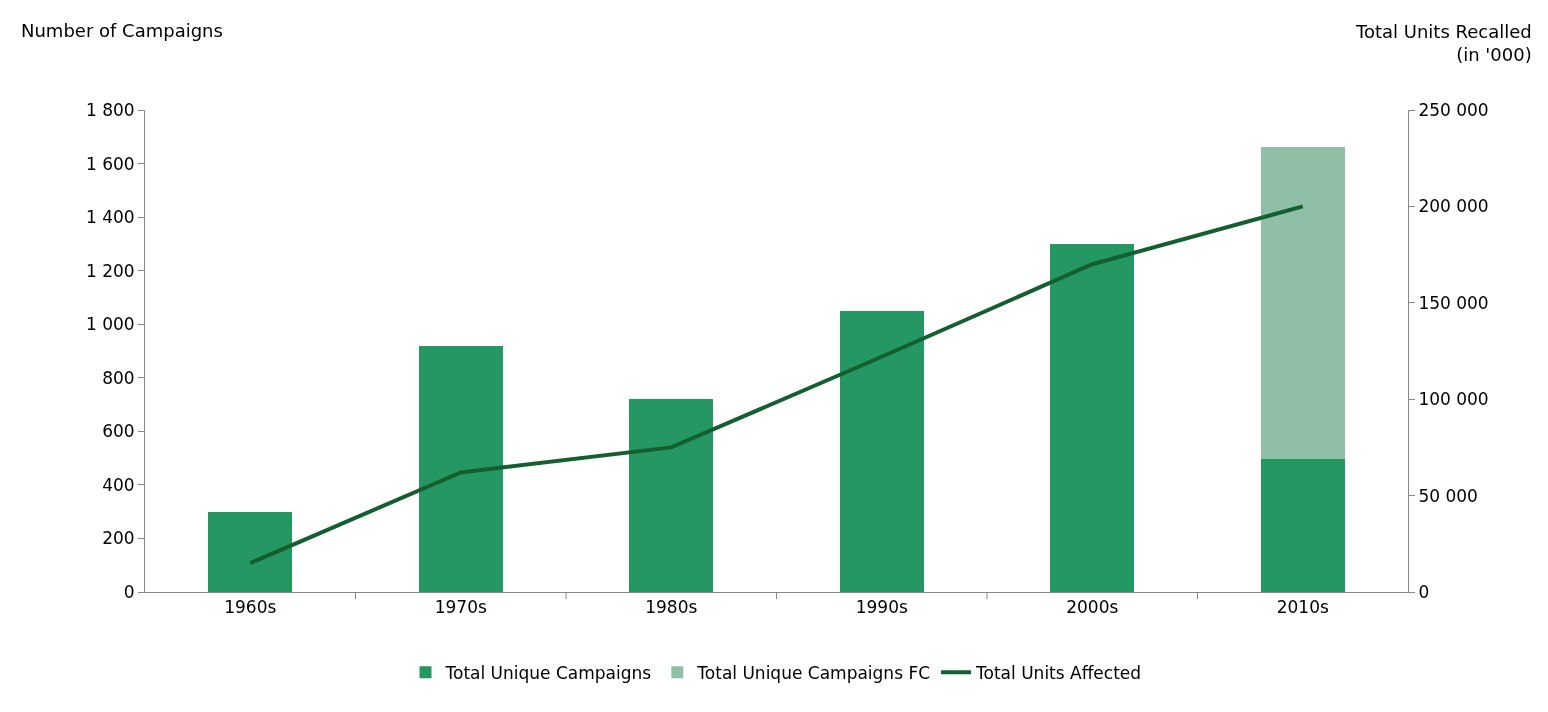 Image resolution: width=1548 pixels, height=712 pixels. I want to click on y-axis-title: Number of Campaigns, so click(122, 30).